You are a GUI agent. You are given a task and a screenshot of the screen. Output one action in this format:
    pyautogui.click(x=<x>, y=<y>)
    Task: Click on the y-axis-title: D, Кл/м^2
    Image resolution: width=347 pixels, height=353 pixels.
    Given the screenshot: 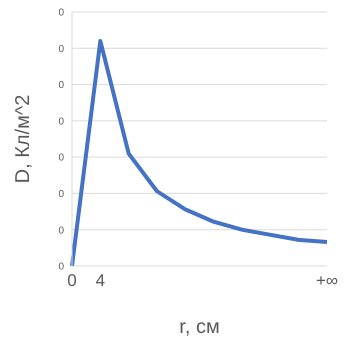 What is the action you would take?
    pyautogui.click(x=23, y=139)
    